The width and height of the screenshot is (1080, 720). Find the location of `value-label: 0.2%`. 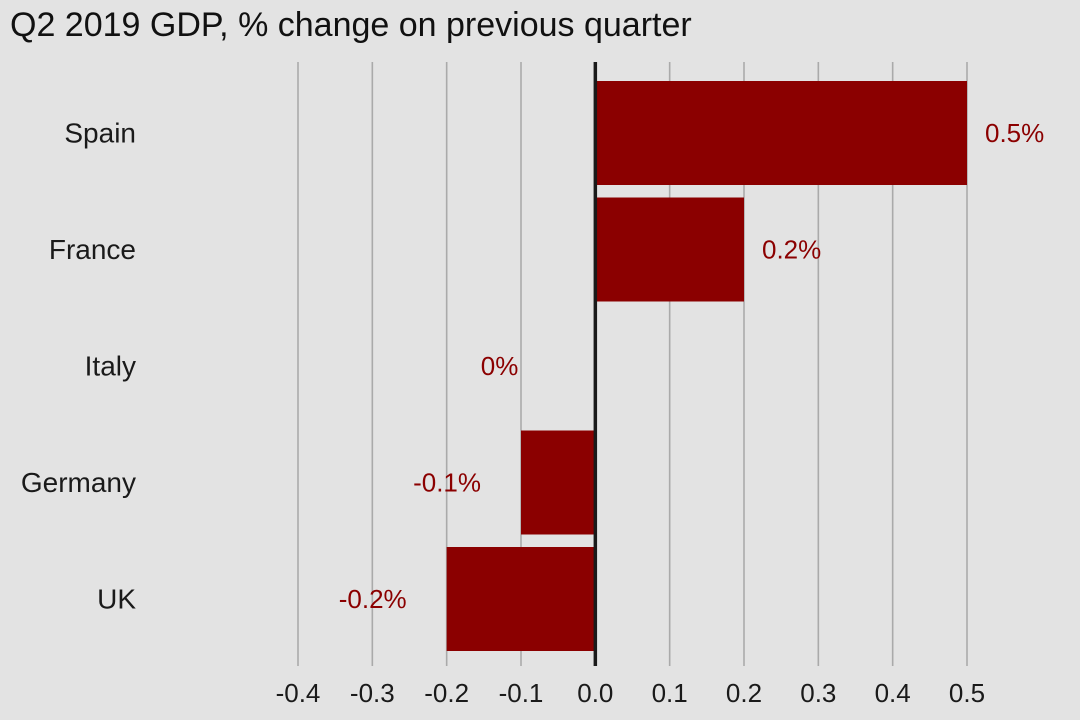

value-label: 0.2% is located at coordinates (791, 250).